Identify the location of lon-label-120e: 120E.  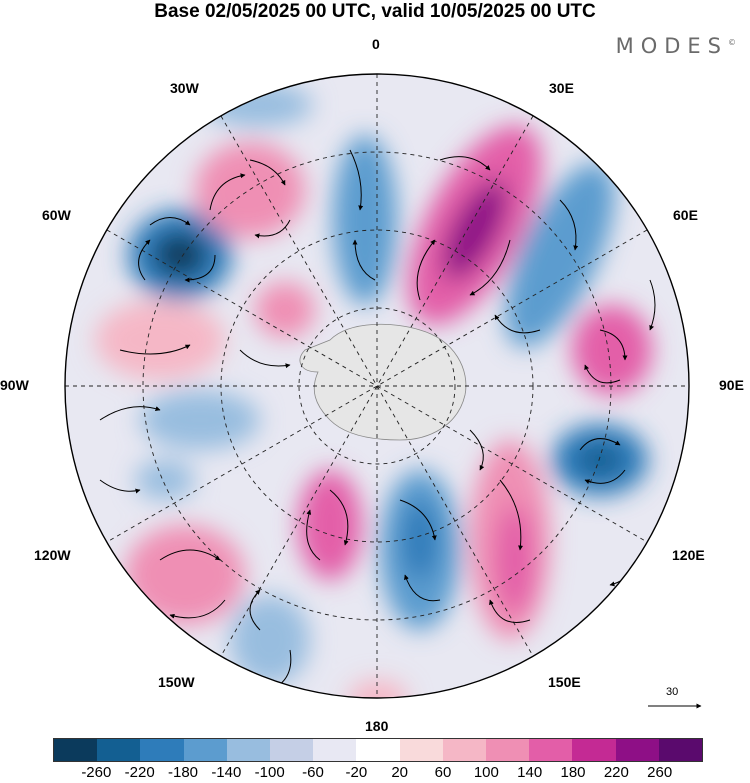
(688, 555).